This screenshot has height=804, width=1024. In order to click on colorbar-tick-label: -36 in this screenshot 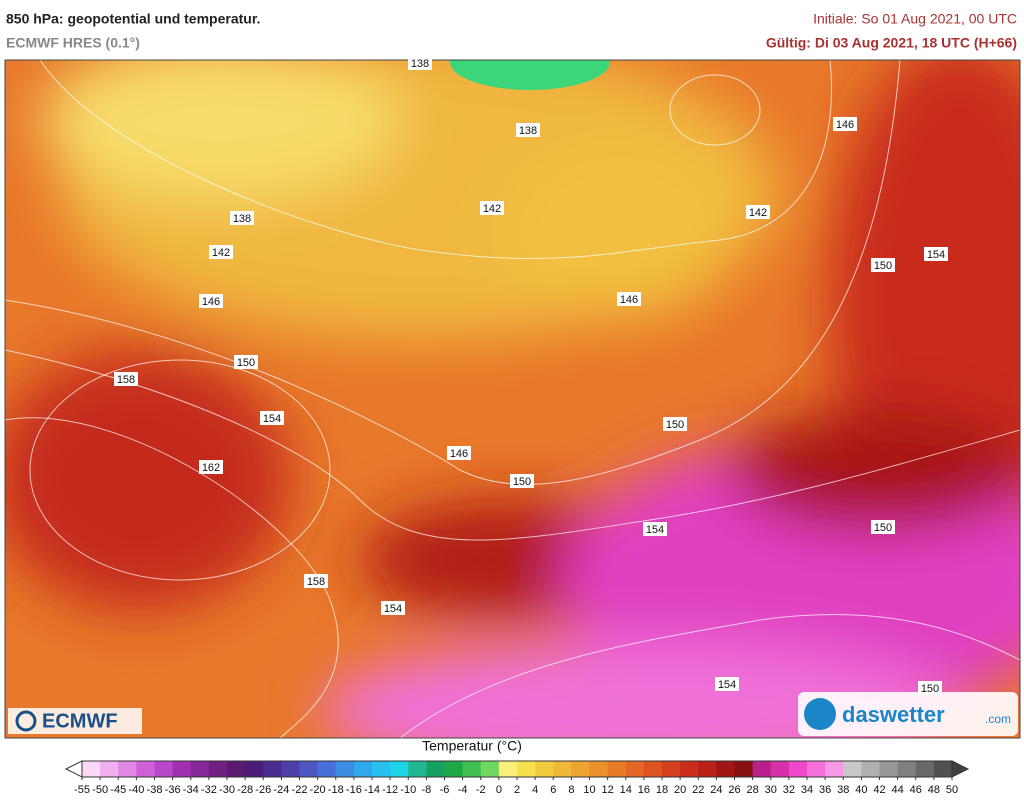, I will do `click(173, 790)`.